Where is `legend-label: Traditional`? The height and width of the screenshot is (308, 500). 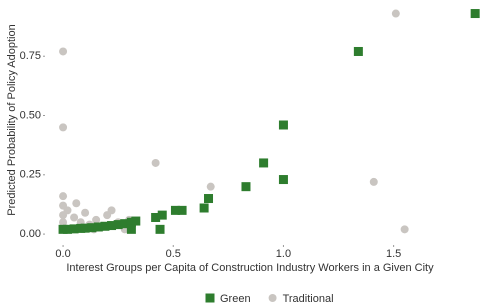
legend-label: Traditional is located at coordinates (308, 299).